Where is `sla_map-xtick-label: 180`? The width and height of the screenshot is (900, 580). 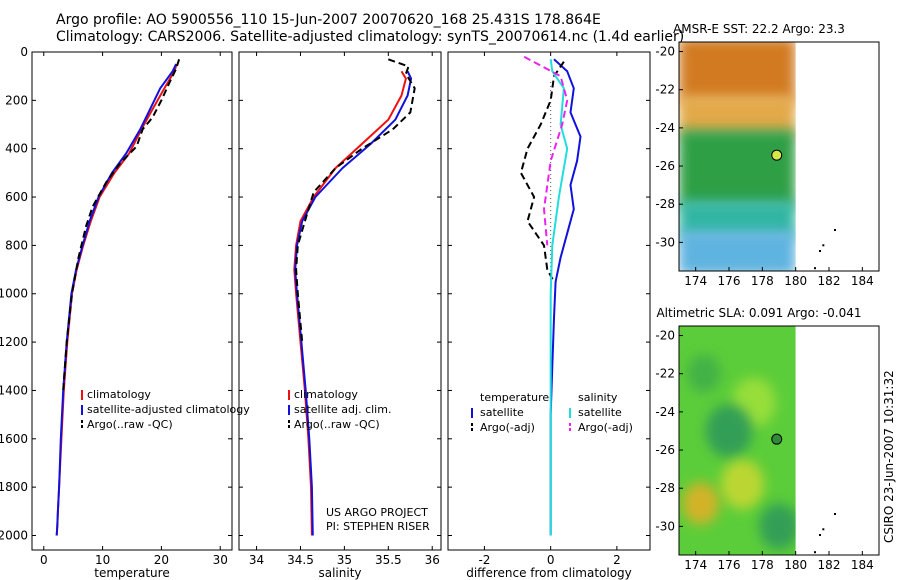
sla_map-xtick-label: 180 is located at coordinates (795, 565).